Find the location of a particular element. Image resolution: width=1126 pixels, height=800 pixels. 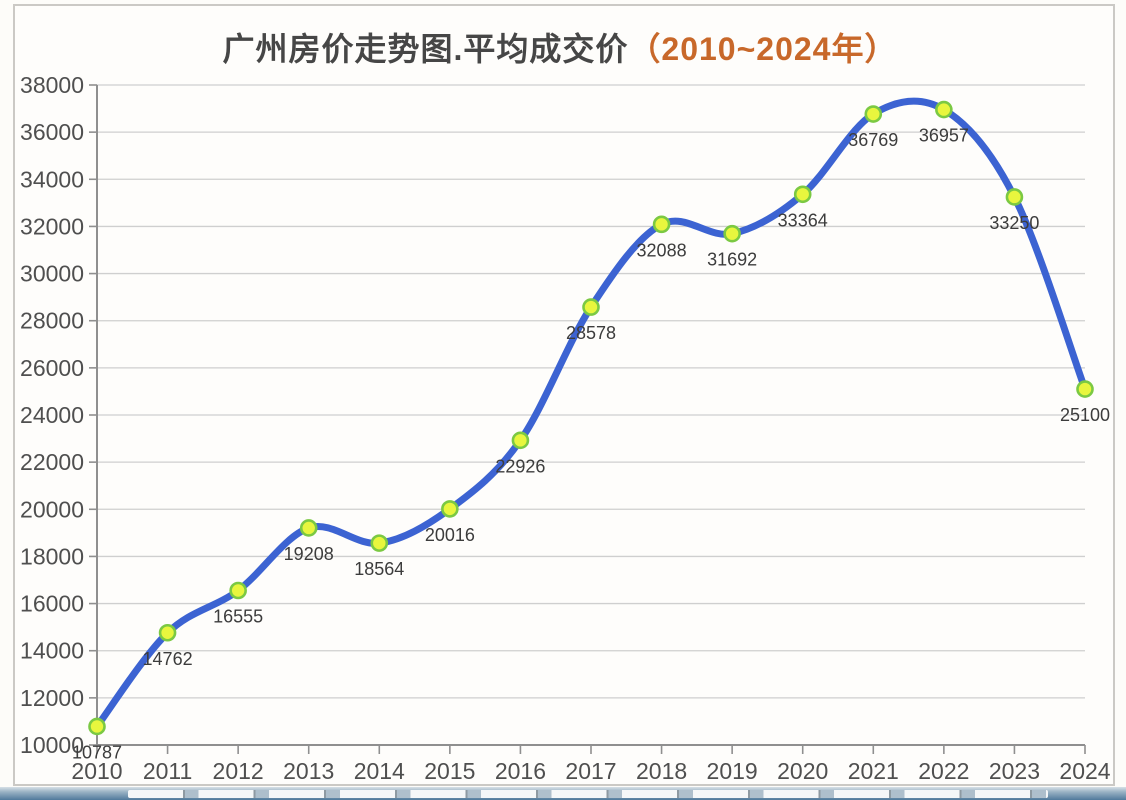

data-point-label: 36957 is located at coordinates (944, 136).